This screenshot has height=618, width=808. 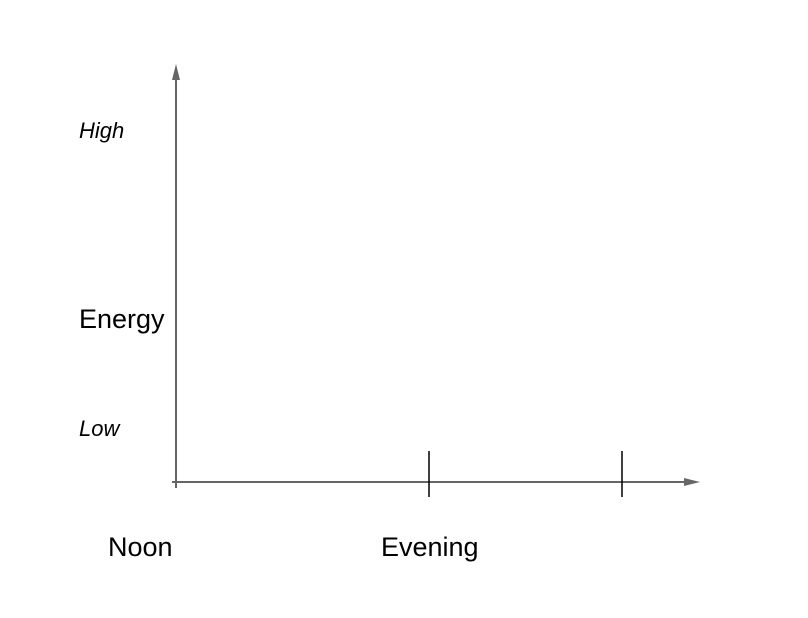 I want to click on y-axis-label: Energy, so click(x=122, y=319).